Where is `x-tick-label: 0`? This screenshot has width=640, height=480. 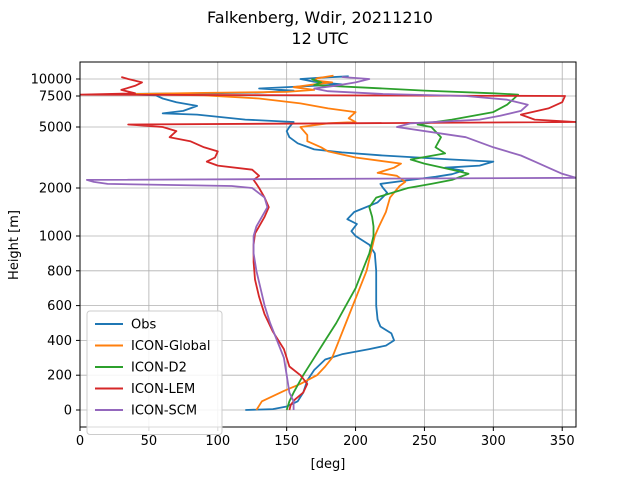 x-tick-label: 0 is located at coordinates (80, 441).